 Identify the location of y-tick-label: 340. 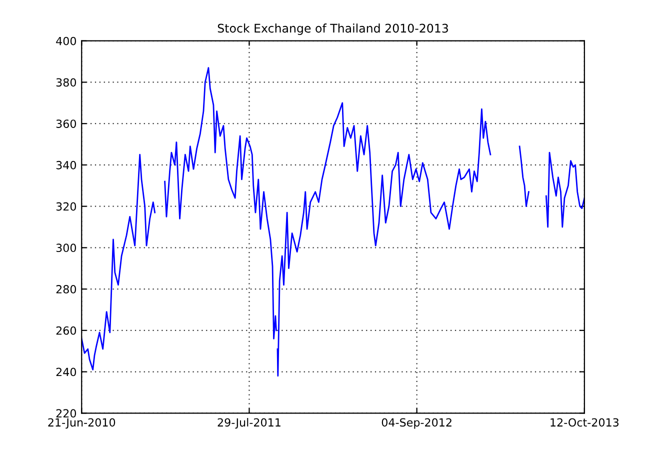
(66, 165).